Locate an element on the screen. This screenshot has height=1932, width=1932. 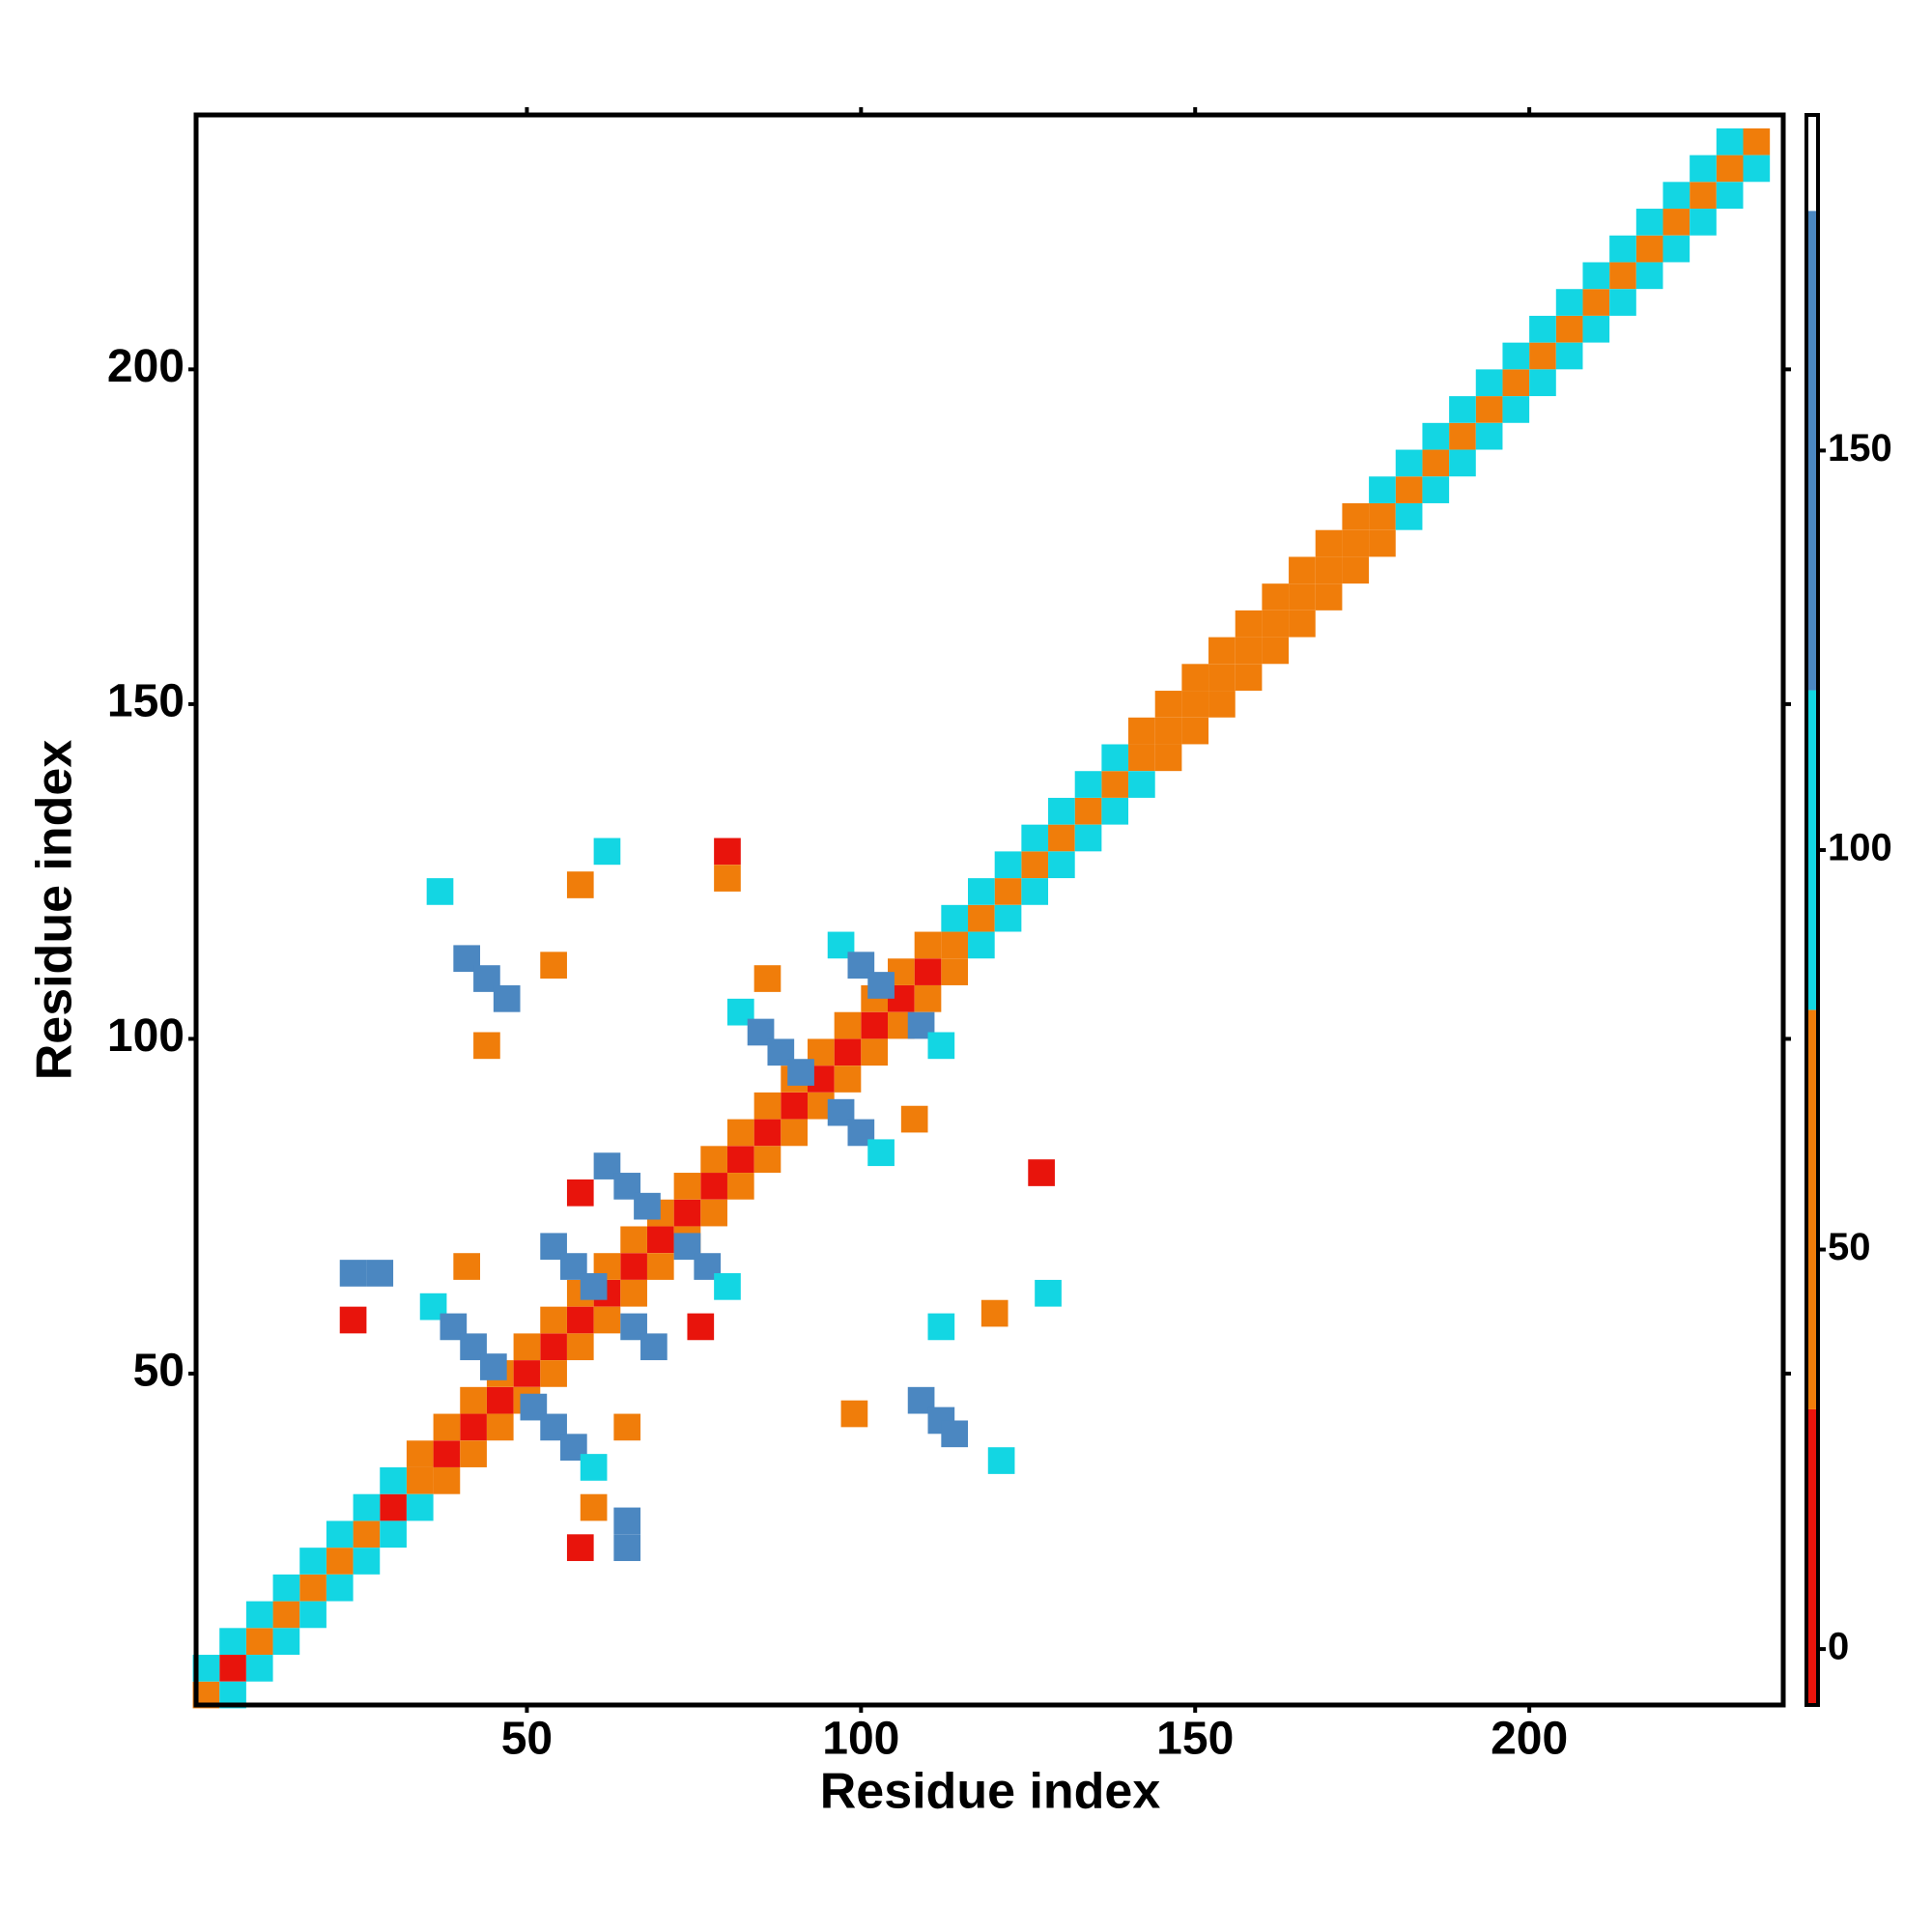
colorbar-tick-label: 50 is located at coordinates (1849, 1247).